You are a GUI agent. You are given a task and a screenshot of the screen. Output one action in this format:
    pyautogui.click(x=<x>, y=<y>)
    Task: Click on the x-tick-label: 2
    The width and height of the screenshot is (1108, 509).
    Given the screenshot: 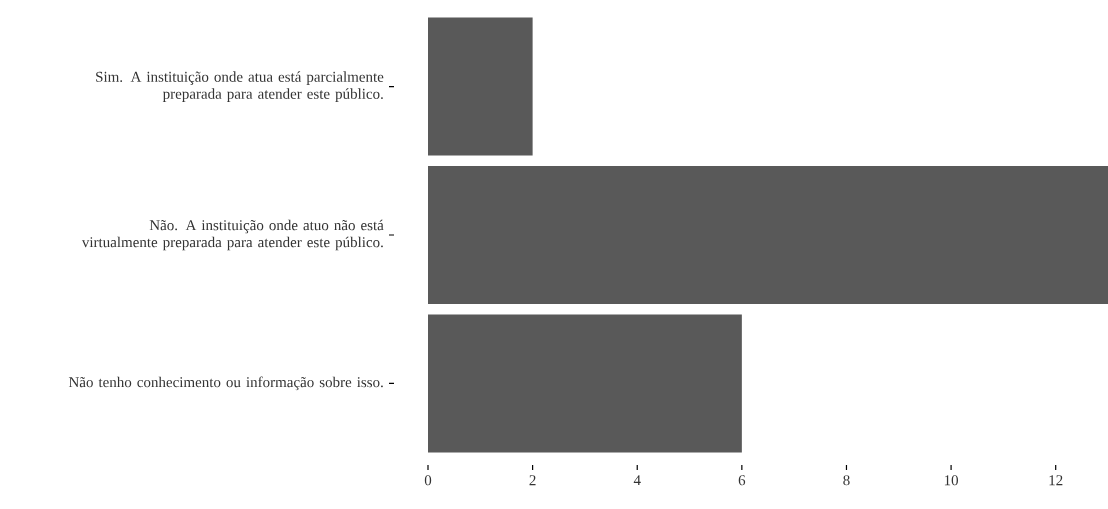 What is the action you would take?
    pyautogui.click(x=532, y=480)
    